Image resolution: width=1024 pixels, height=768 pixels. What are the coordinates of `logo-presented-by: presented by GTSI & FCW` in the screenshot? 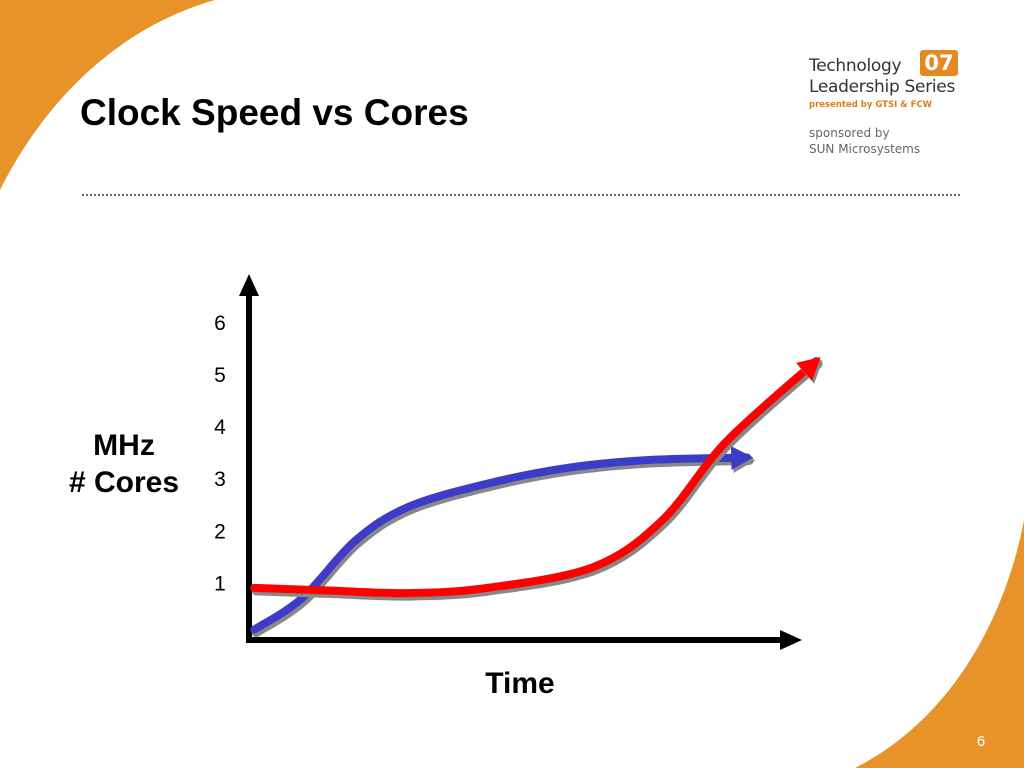 It's located at (871, 105).